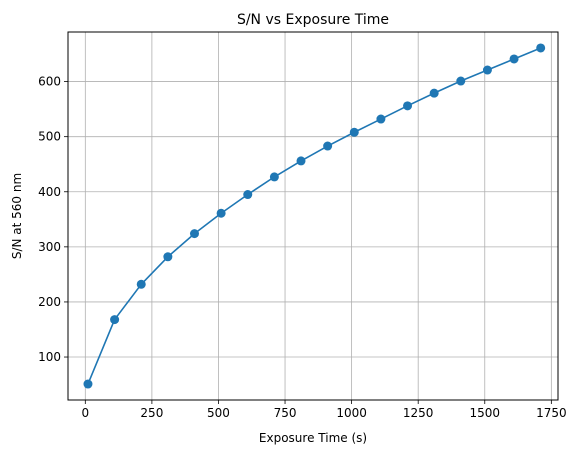  What do you see at coordinates (85, 413) in the screenshot?
I see `x-tick-label: 0` at bounding box center [85, 413].